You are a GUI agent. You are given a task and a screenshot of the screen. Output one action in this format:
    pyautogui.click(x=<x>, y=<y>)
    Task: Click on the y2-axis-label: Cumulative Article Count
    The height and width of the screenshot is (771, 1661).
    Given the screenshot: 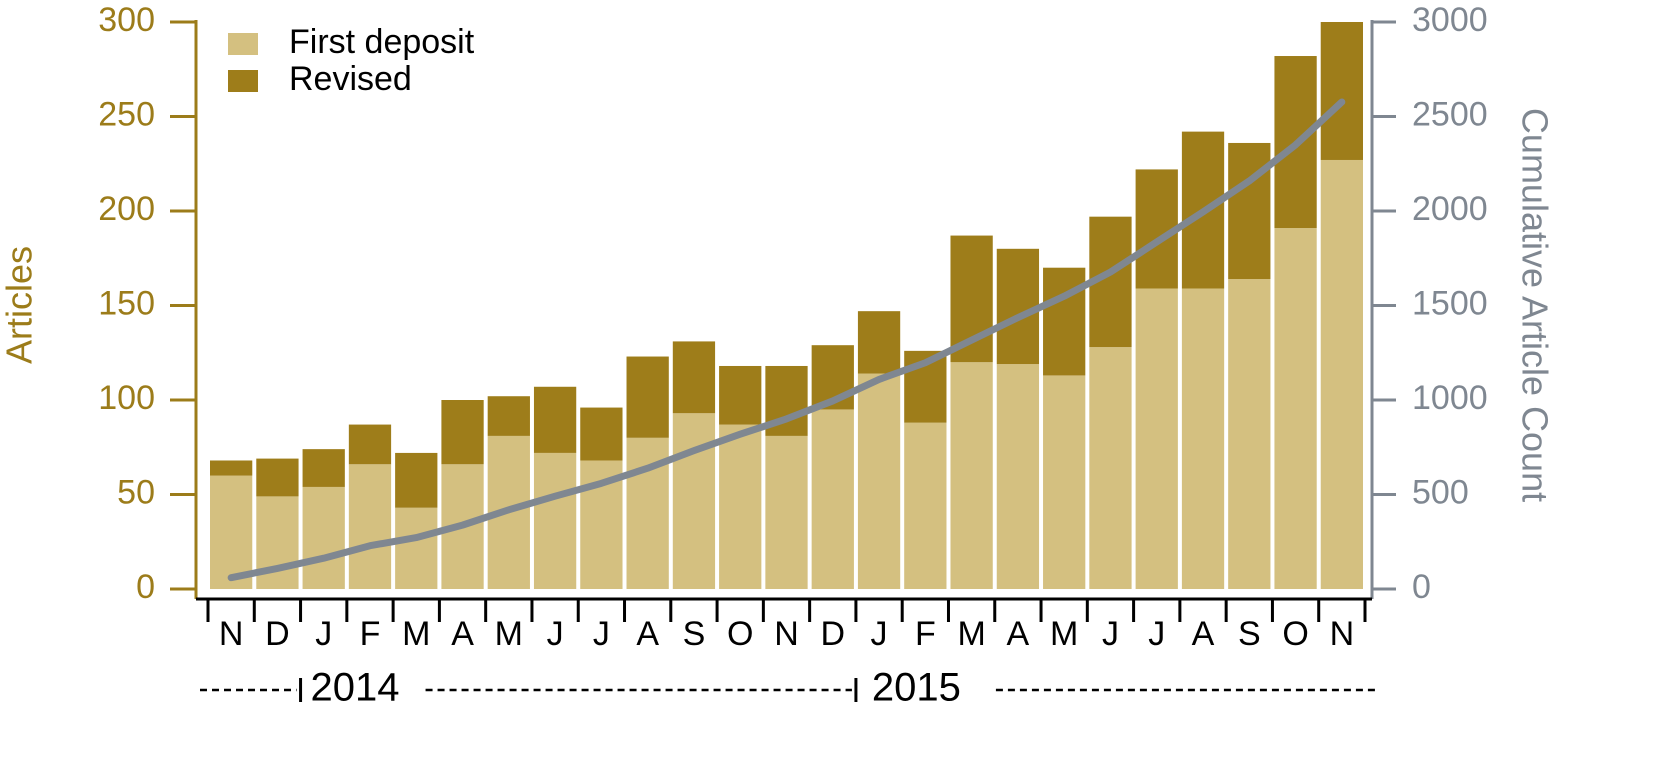 What is the action you would take?
    pyautogui.click(x=1534, y=305)
    